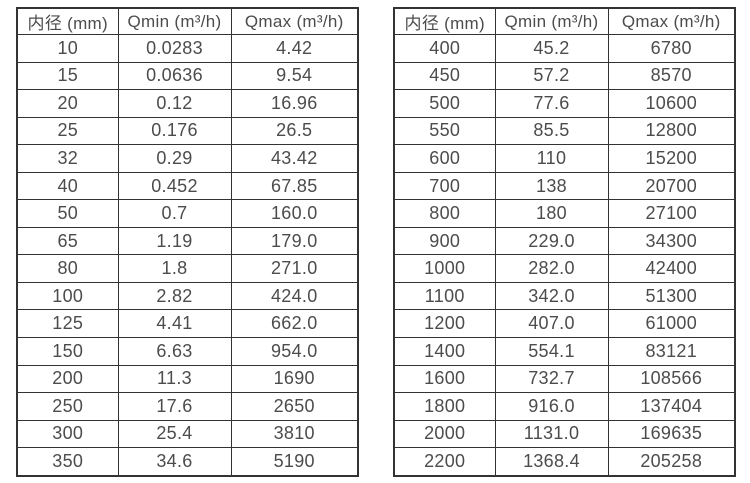 This screenshot has height=483, width=750. What do you see at coordinates (67, 213) in the screenshot?
I see `table-cell: 50` at bounding box center [67, 213].